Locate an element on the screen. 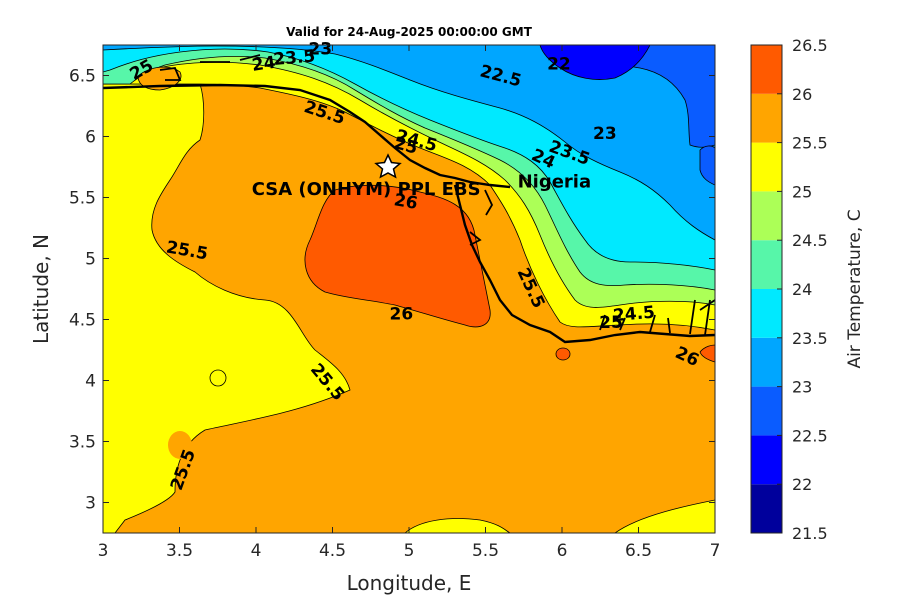  colorbar-label: Air Temperature, C is located at coordinates (855, 288).